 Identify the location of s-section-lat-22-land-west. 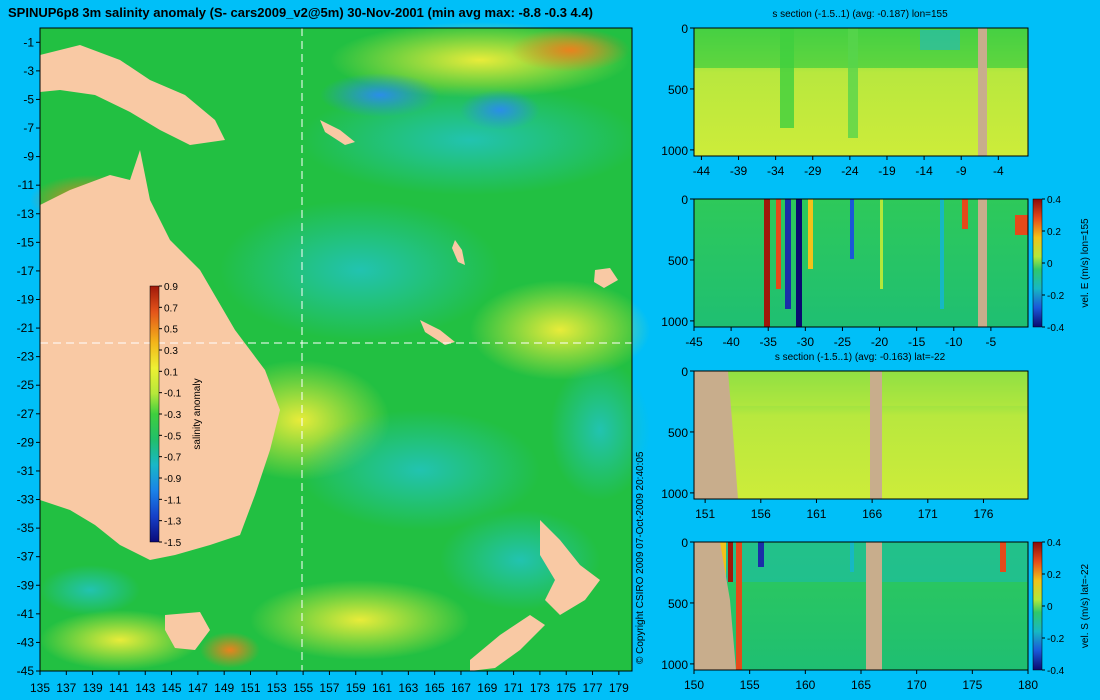
(716, 435).